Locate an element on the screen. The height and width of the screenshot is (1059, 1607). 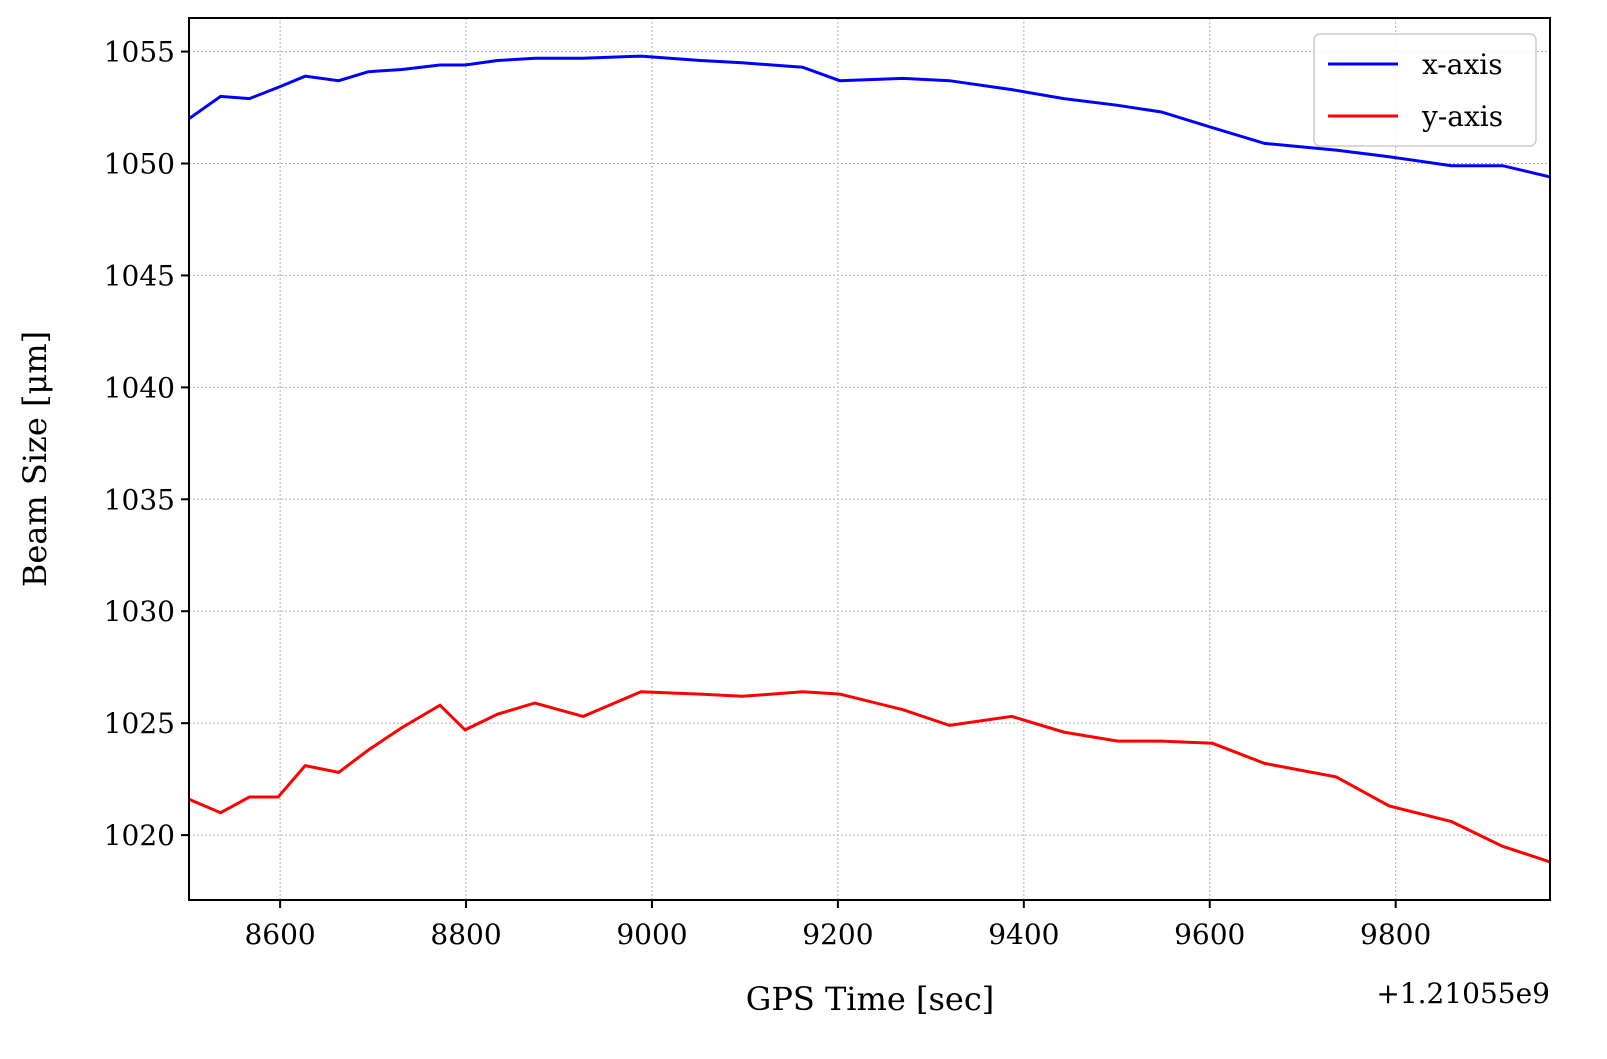
y-axis-label: Beam Size [μm] is located at coordinates (35, 459).